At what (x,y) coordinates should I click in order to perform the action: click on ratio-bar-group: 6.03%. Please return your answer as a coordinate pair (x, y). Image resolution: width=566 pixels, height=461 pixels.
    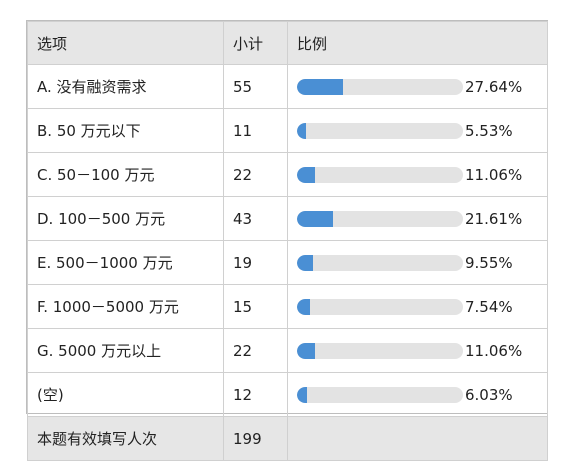
    Looking at the image, I should click on (422, 395).